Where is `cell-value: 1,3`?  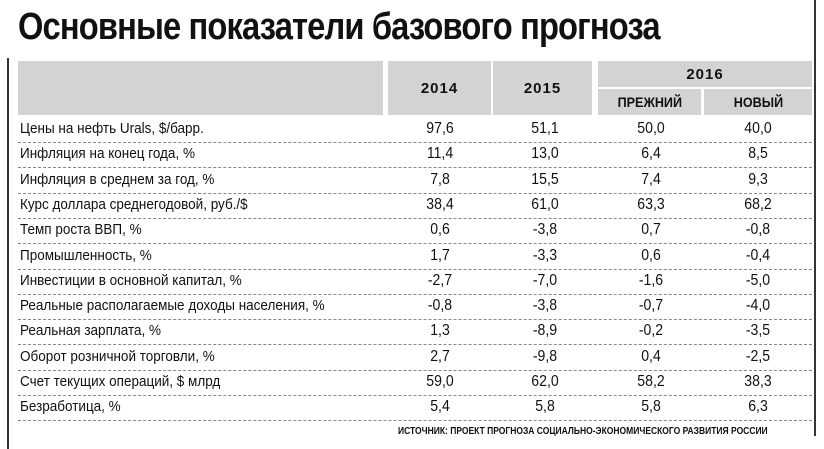 cell-value: 1,3 is located at coordinates (440, 331).